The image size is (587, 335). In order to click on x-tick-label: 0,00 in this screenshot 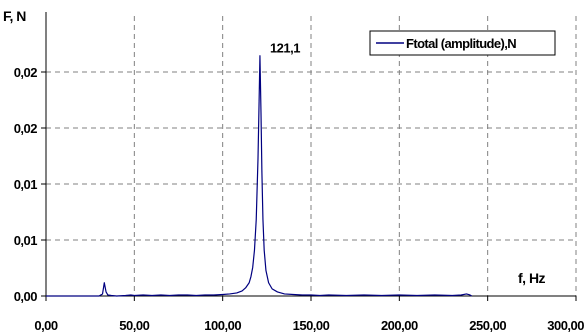, I will do `click(46, 325)`.